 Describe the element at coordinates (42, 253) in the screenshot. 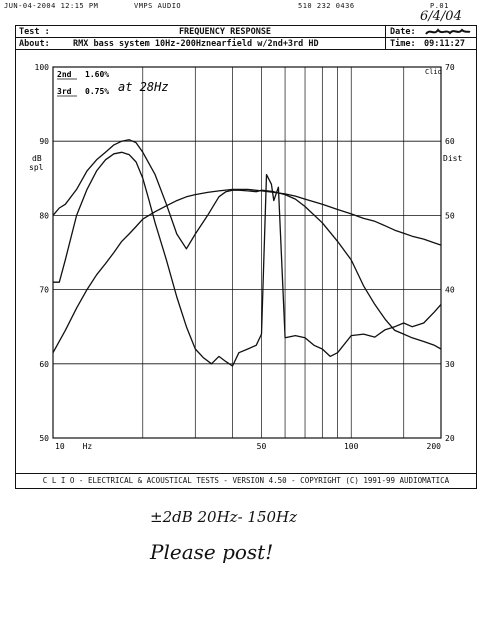

I see `left-axis-ticks: 100 90 80 70 60 50` at that location.